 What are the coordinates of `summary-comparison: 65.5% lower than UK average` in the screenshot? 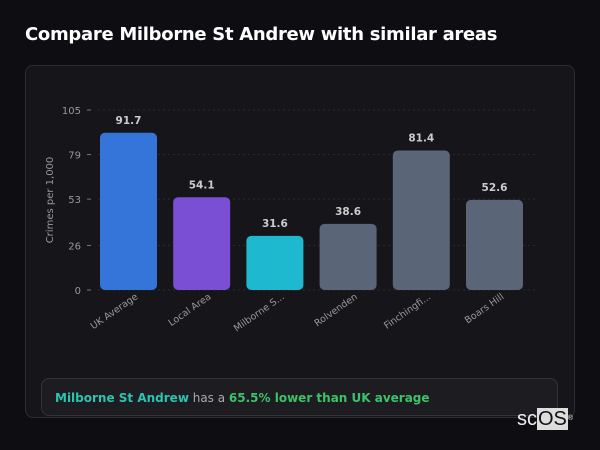 It's located at (329, 398).